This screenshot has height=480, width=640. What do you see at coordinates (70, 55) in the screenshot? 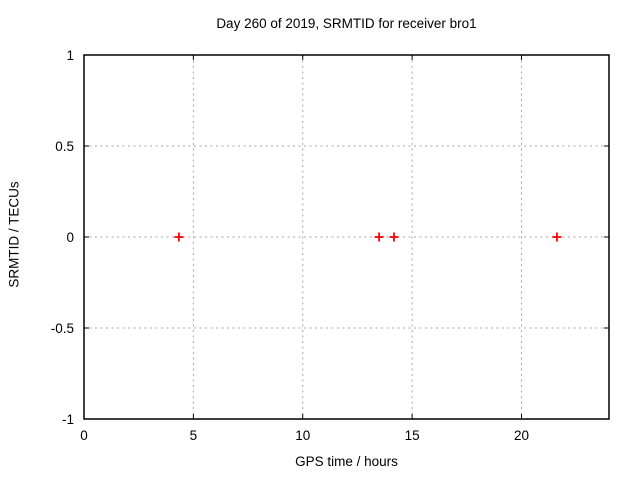
I see `y-tick-label: 1` at bounding box center [70, 55].